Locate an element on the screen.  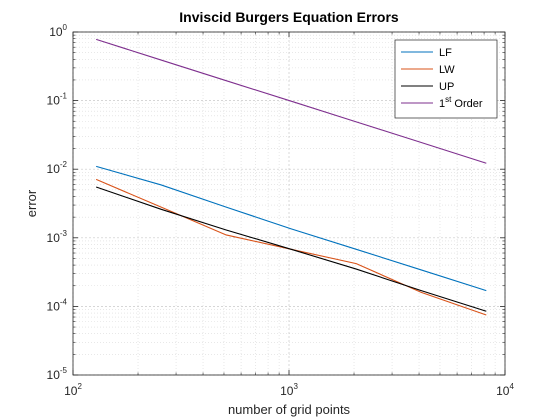
legend-name: UP is located at coordinates (446, 87).